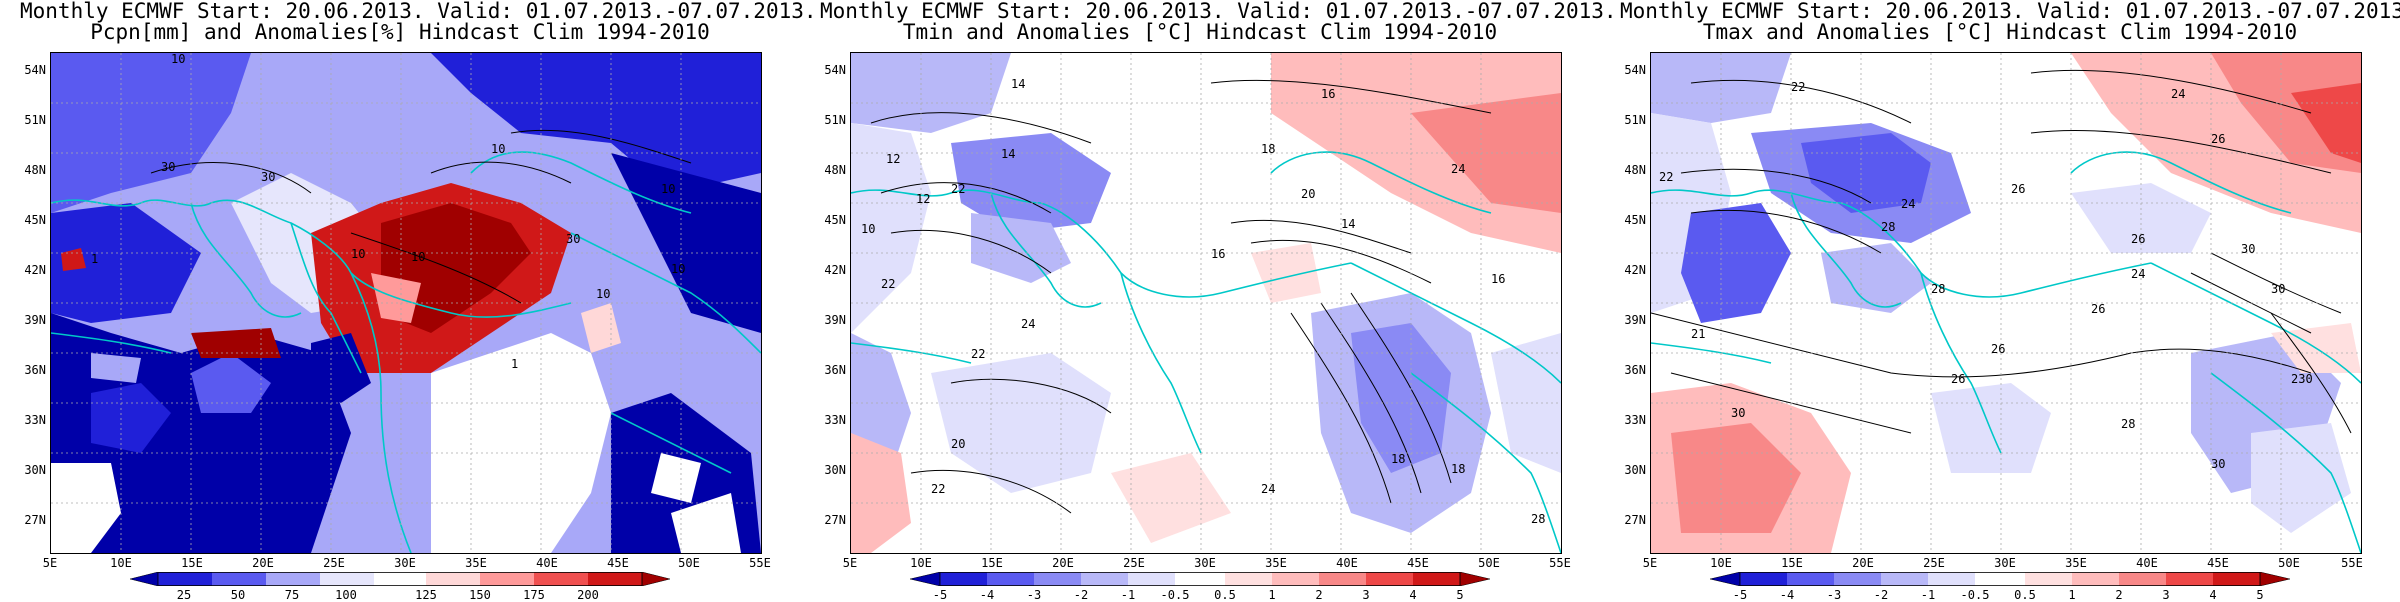 The width and height of the screenshot is (2400, 602). I want to click on lat-label: 36N, so click(1635, 370).